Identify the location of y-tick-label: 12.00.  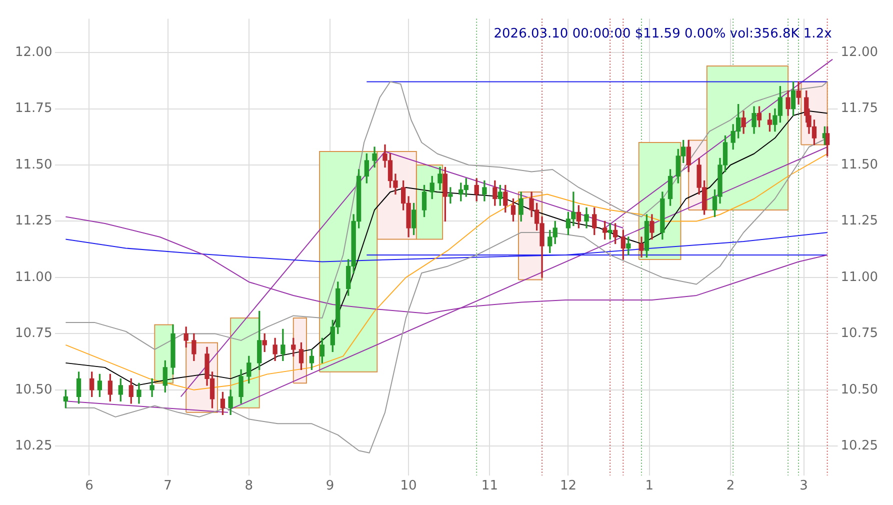
(33, 52).